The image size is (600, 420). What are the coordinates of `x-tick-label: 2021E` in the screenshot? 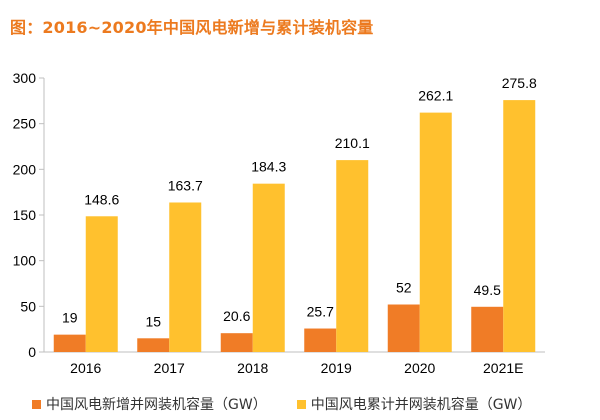 It's located at (503, 368).